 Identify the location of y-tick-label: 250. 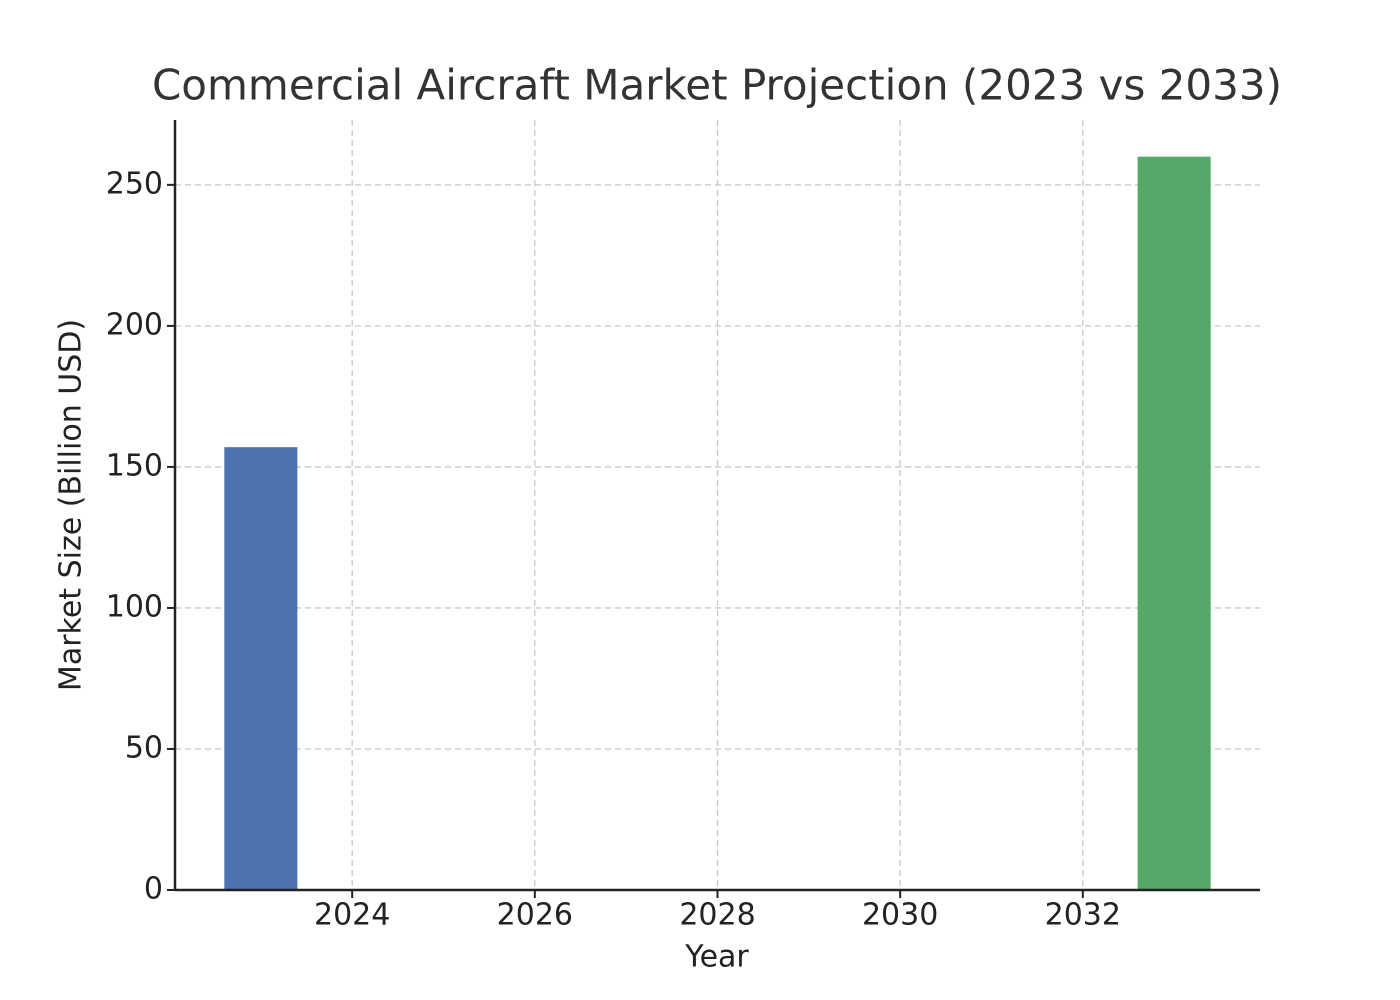
(134, 183).